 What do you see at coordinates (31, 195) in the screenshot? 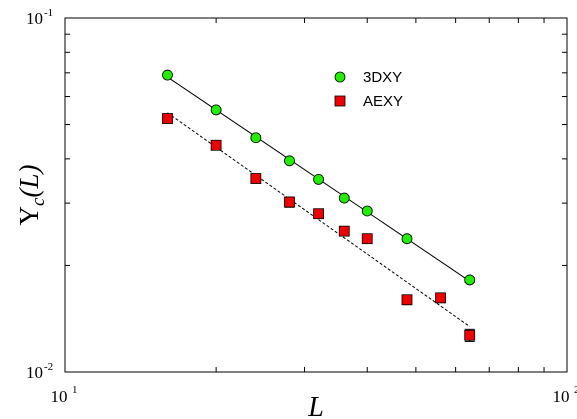
I see `y-axis-title: Yc(L)` at bounding box center [31, 195].